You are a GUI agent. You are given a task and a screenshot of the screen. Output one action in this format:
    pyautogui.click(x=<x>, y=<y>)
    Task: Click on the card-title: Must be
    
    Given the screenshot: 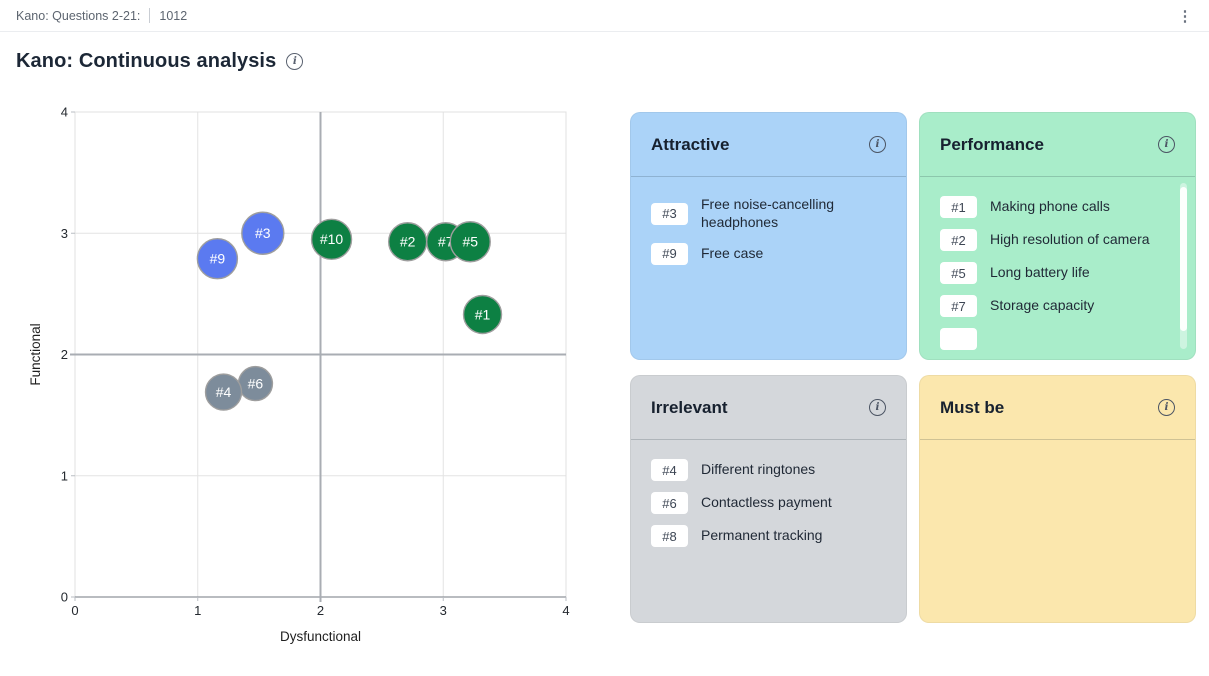 What is the action you would take?
    pyautogui.click(x=972, y=407)
    